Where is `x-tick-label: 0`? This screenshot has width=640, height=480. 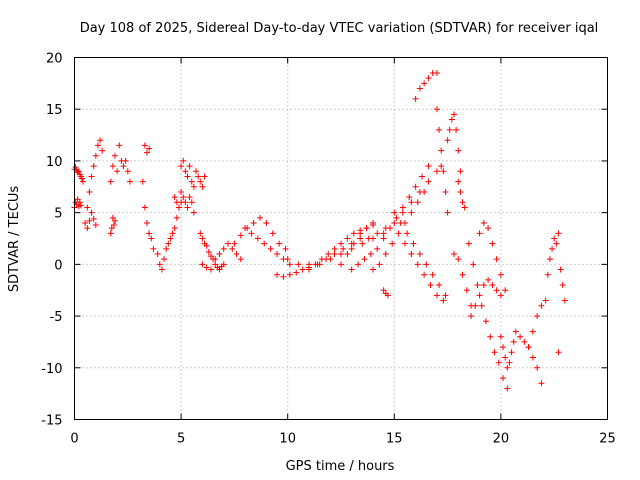 x-tick-label: 0 is located at coordinates (74, 439).